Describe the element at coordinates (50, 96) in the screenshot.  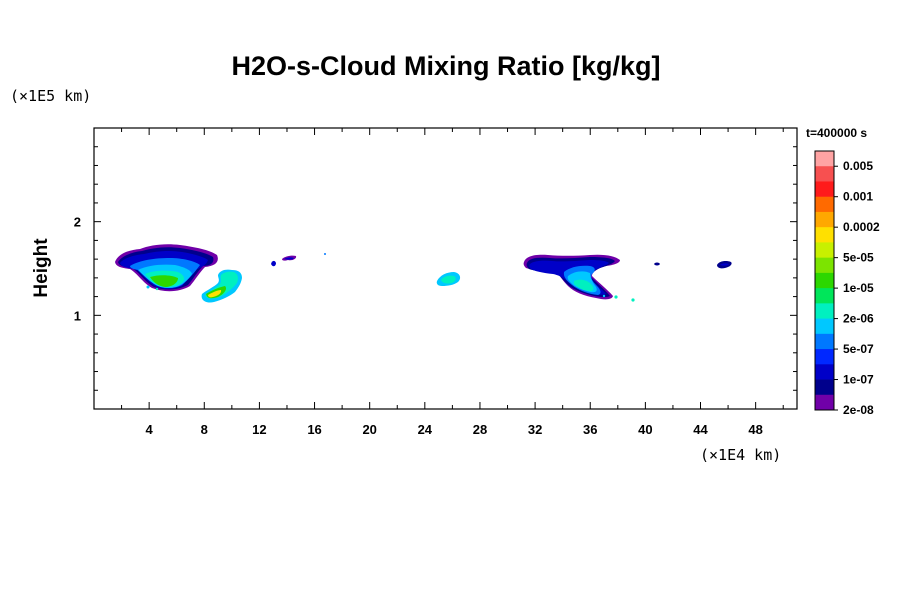
I see `y-axis-unit: (×1E5 km)` at that location.